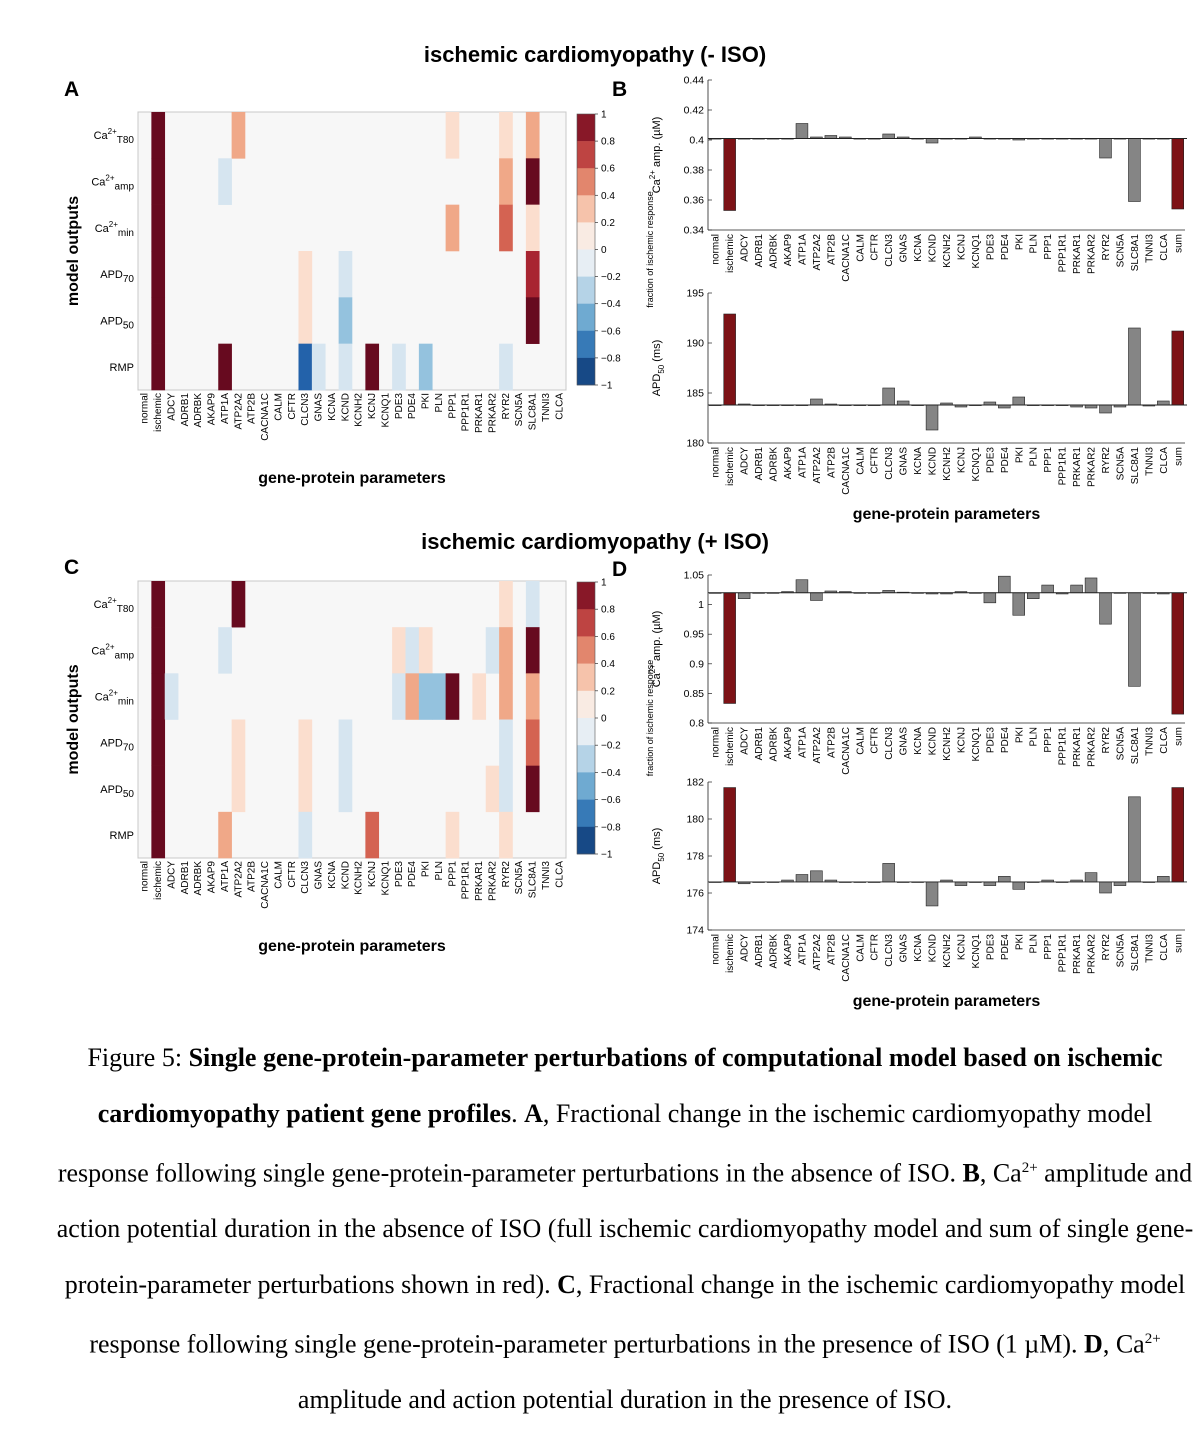 The image size is (1202, 1454). What do you see at coordinates (506, 135) in the screenshot?
I see `heatmap-cell-cat80-ryr2` at bounding box center [506, 135].